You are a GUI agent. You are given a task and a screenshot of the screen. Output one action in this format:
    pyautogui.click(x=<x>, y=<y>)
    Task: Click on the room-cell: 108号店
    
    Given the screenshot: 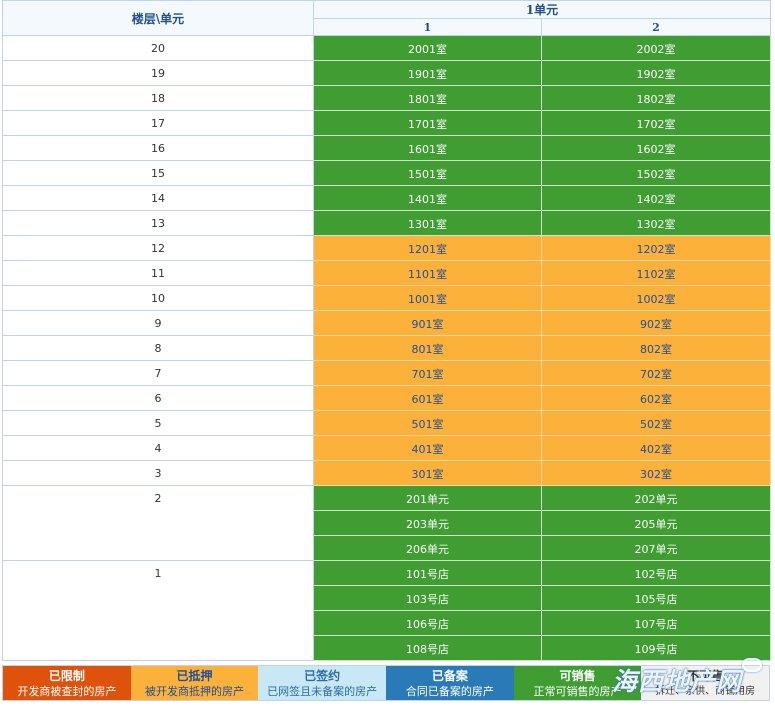 What is the action you would take?
    pyautogui.click(x=427, y=648)
    